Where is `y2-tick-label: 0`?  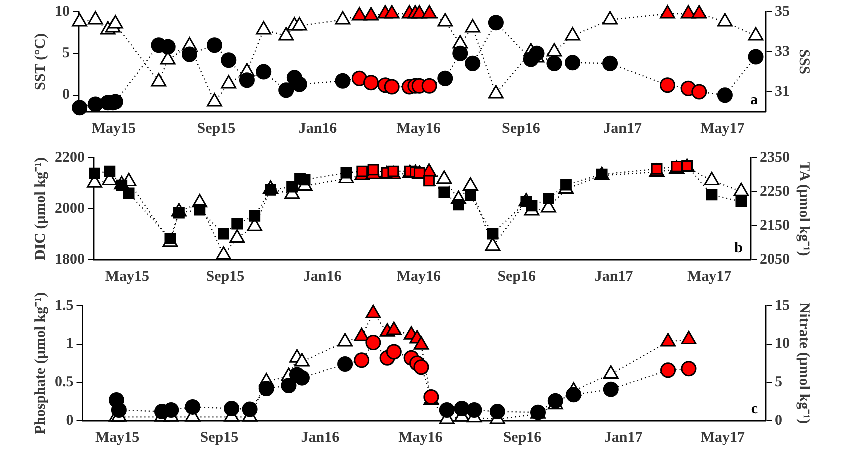
y2-tick-label: 0 is located at coordinates (778, 420).